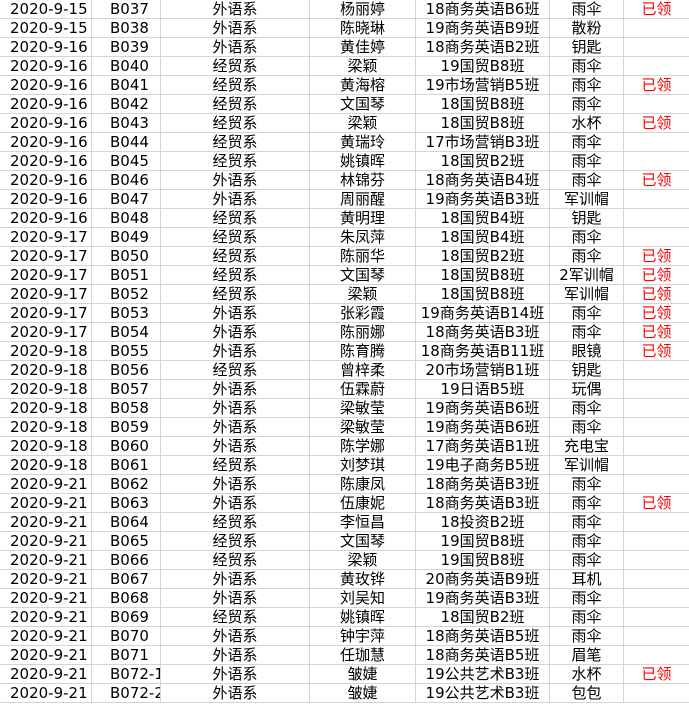  I want to click on name-cell: 黄佳婷, so click(363, 47).